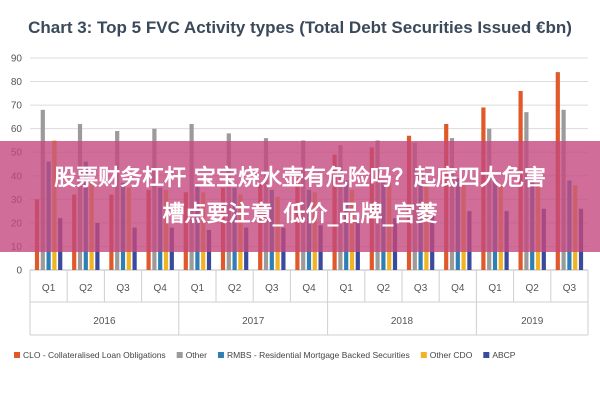 This screenshot has width=600, height=400. What do you see at coordinates (532, 321) in the screenshot?
I see `group-label: 2019` at bounding box center [532, 321].